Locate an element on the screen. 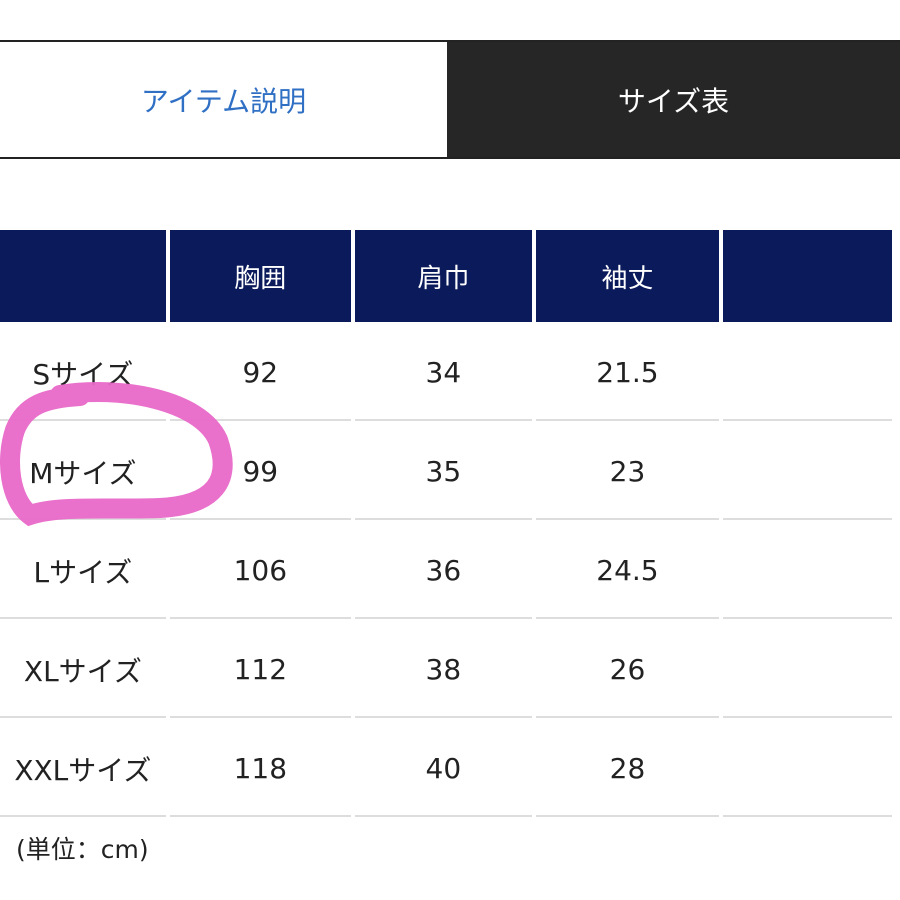 The height and width of the screenshot is (900, 900). measurement-cell: 35 is located at coordinates (443, 472).